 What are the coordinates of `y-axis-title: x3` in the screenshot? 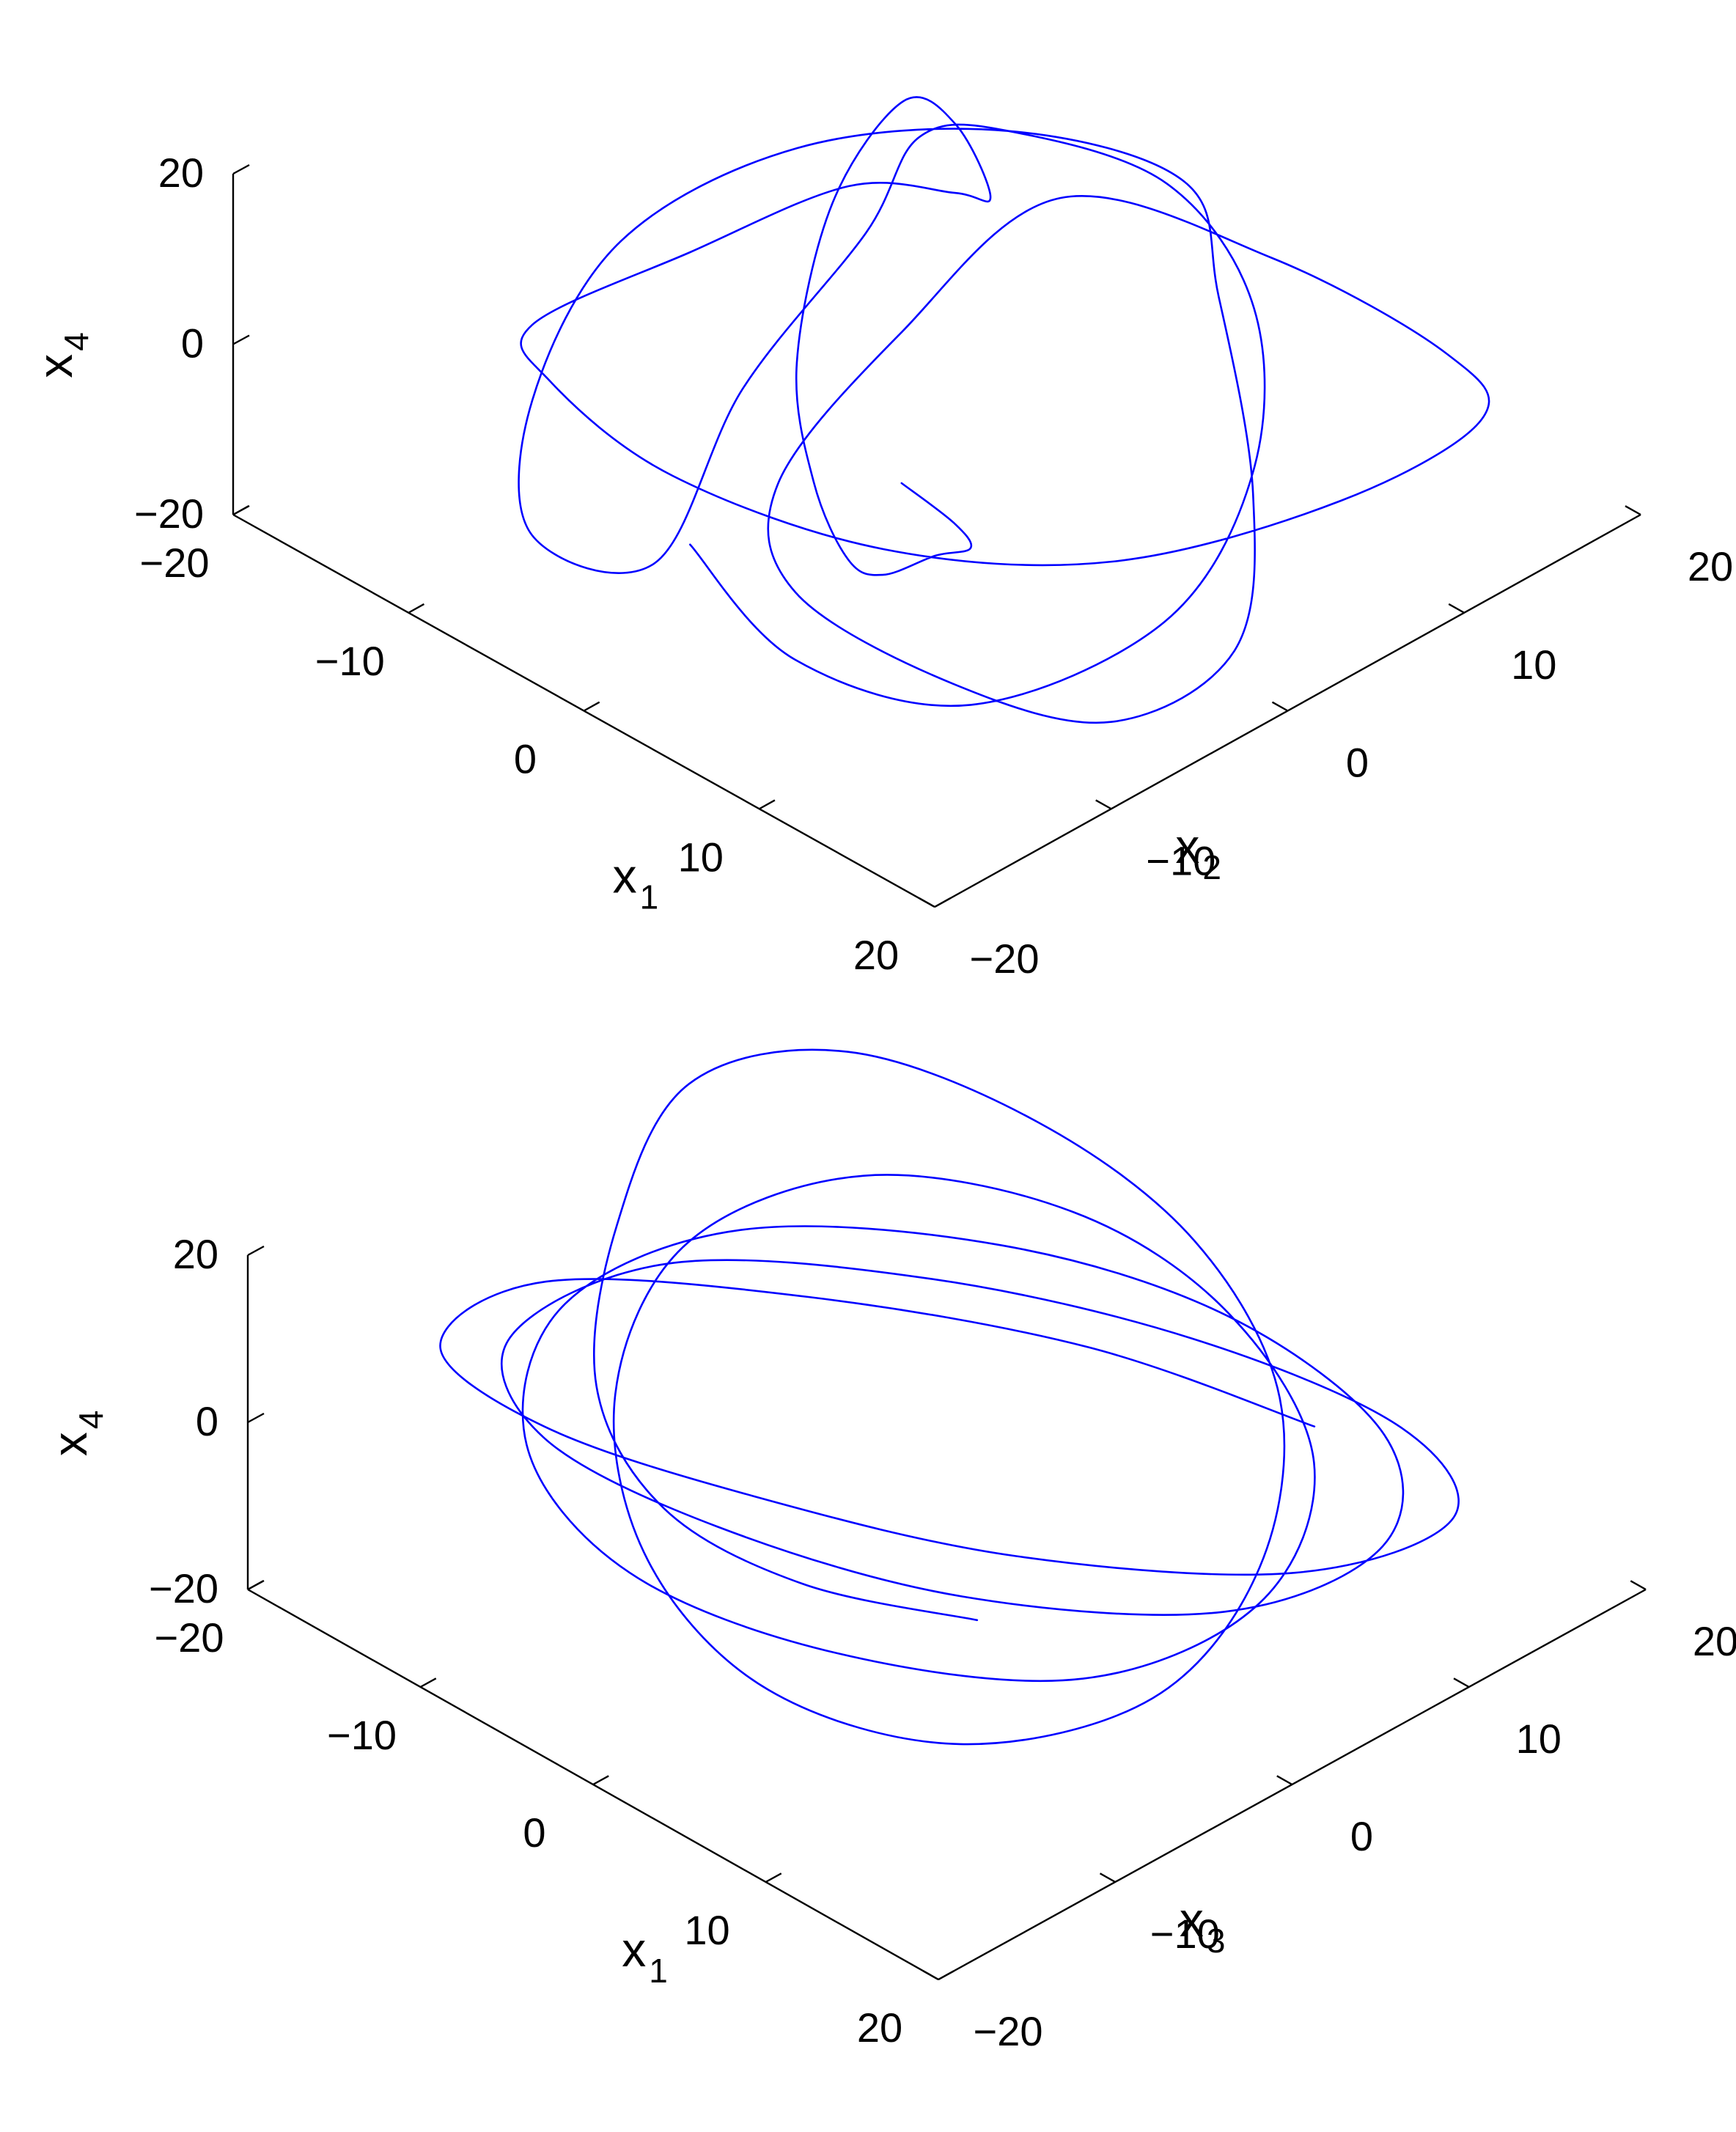 It's located at (1203, 1926).